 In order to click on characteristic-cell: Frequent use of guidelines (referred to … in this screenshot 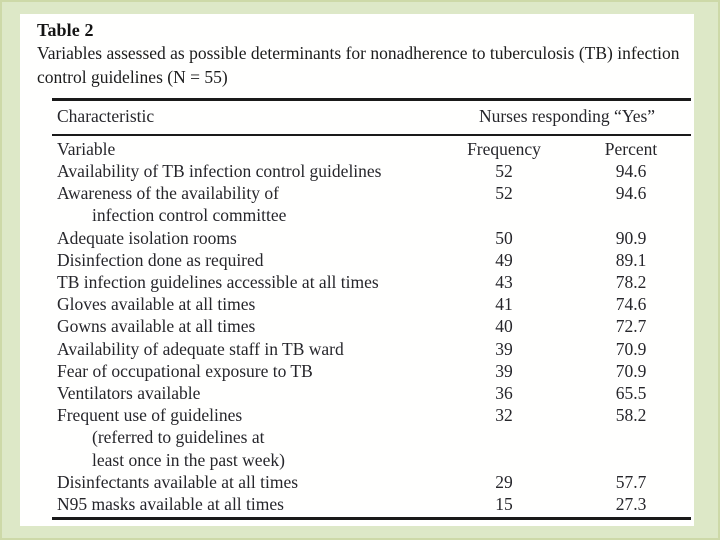, I will do `click(250, 437)`.